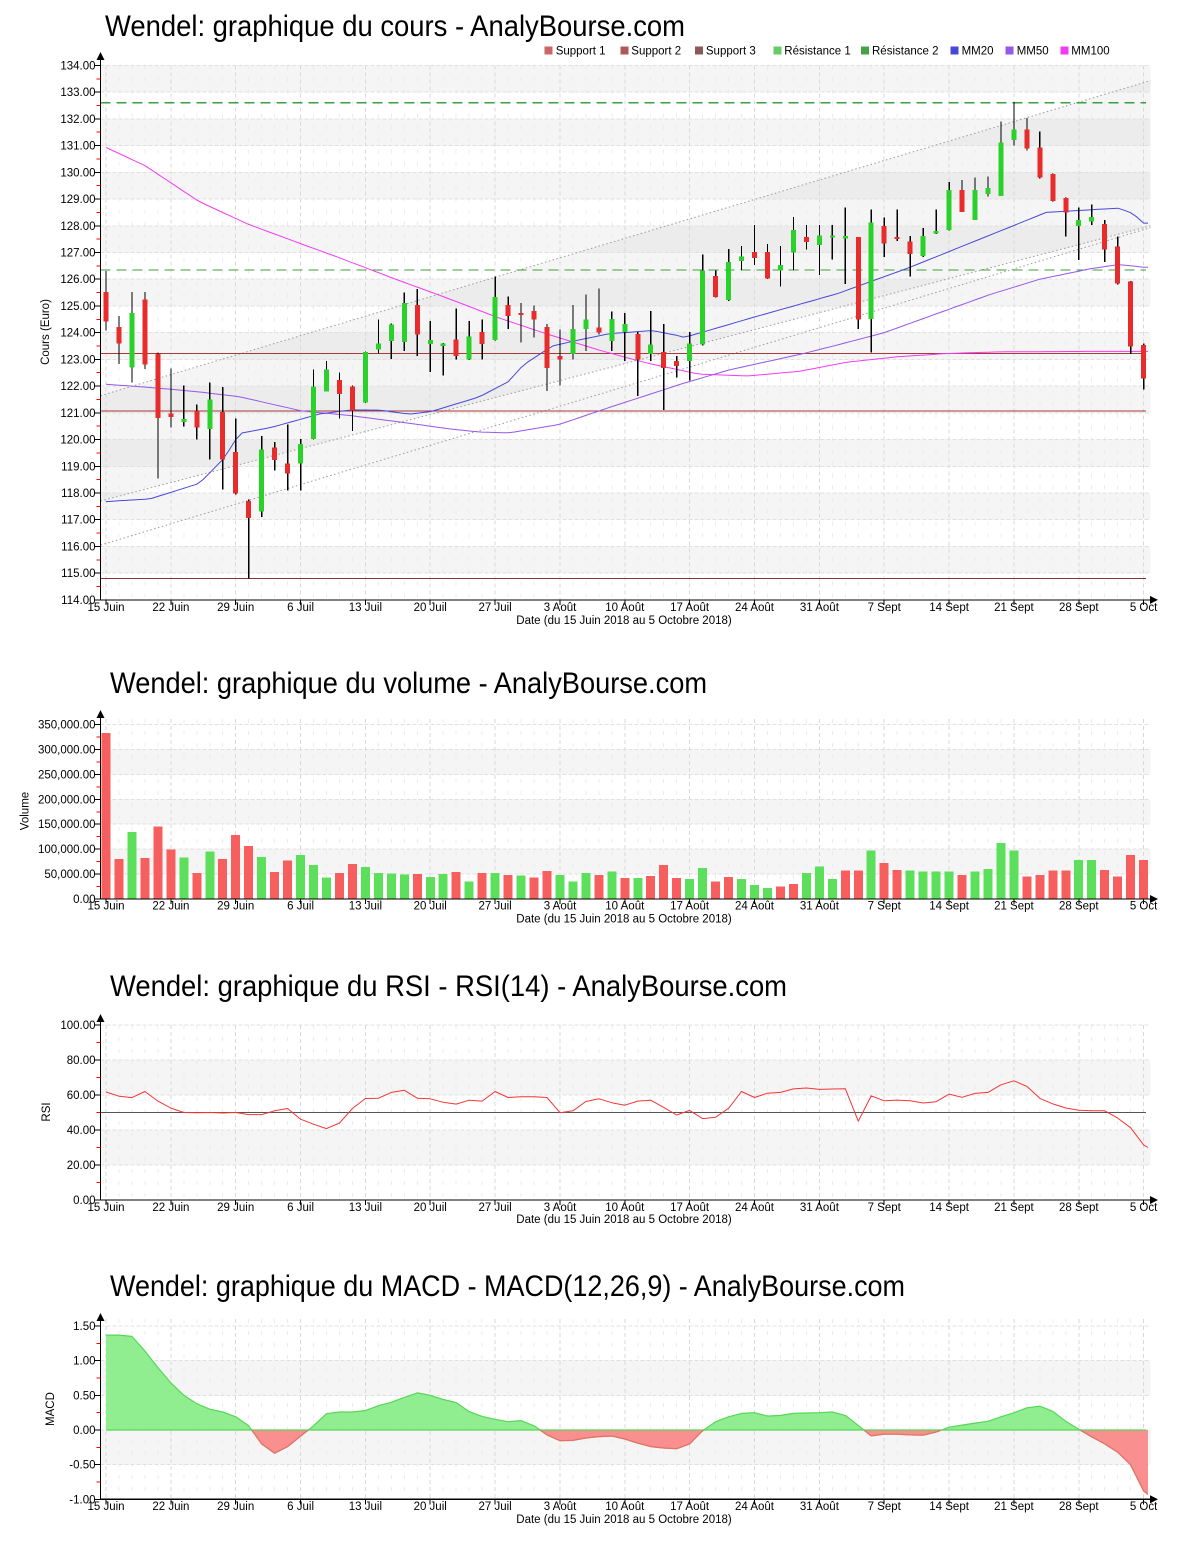  I want to click on svg-text: 80.00, so click(81, 1061).